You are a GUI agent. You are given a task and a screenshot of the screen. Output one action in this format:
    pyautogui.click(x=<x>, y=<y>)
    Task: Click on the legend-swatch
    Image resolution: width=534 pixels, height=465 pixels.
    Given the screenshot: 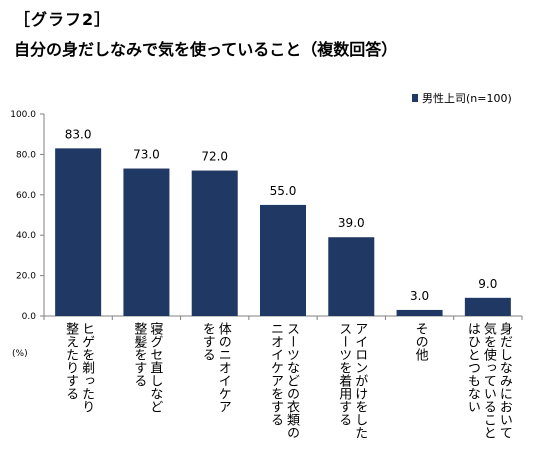 What is the action you would take?
    pyautogui.click(x=415, y=98)
    